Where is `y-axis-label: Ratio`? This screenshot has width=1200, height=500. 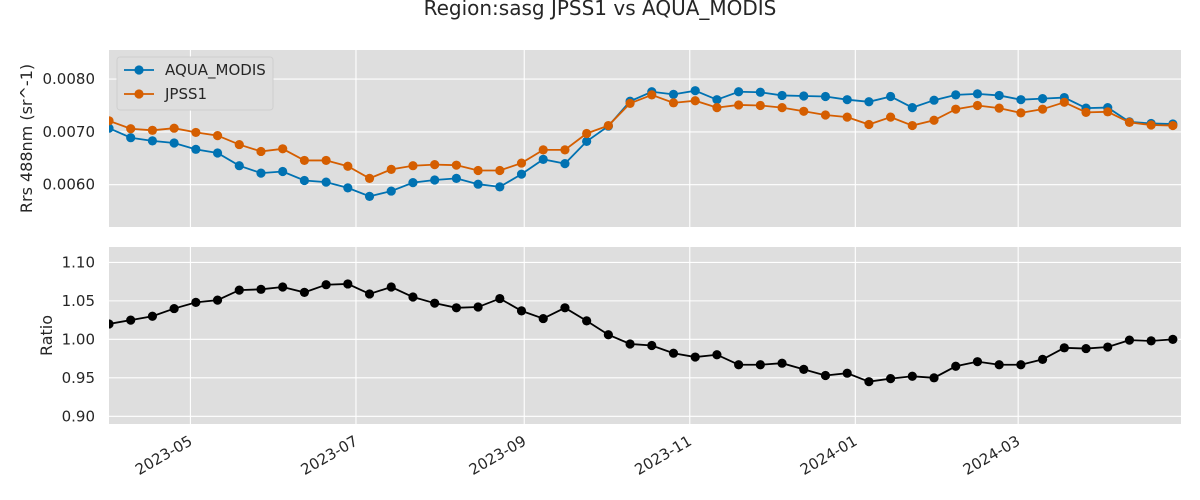 y-axis-label: Ratio is located at coordinates (46, 335).